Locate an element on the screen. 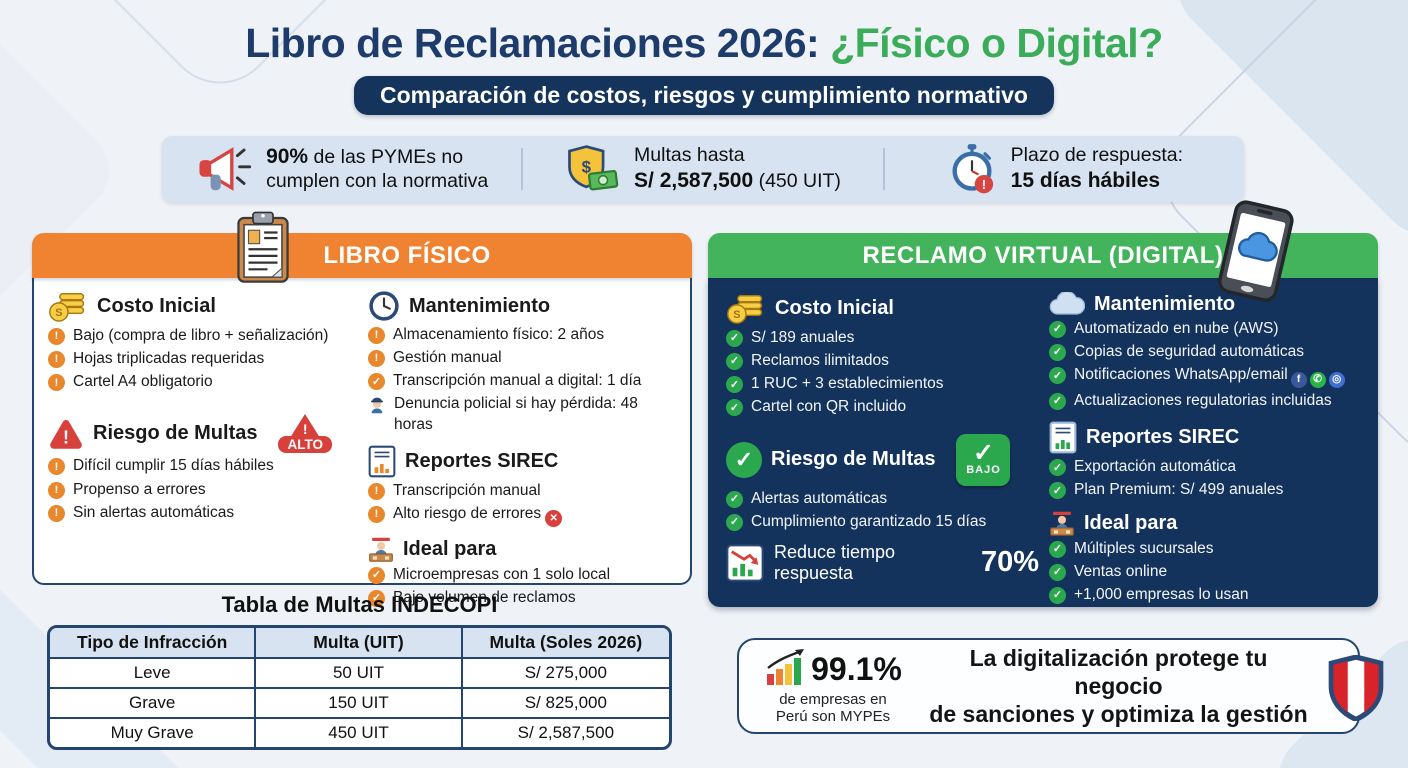  mypes-caption: de empresas en Perú son MYPEs is located at coordinates (833, 707).